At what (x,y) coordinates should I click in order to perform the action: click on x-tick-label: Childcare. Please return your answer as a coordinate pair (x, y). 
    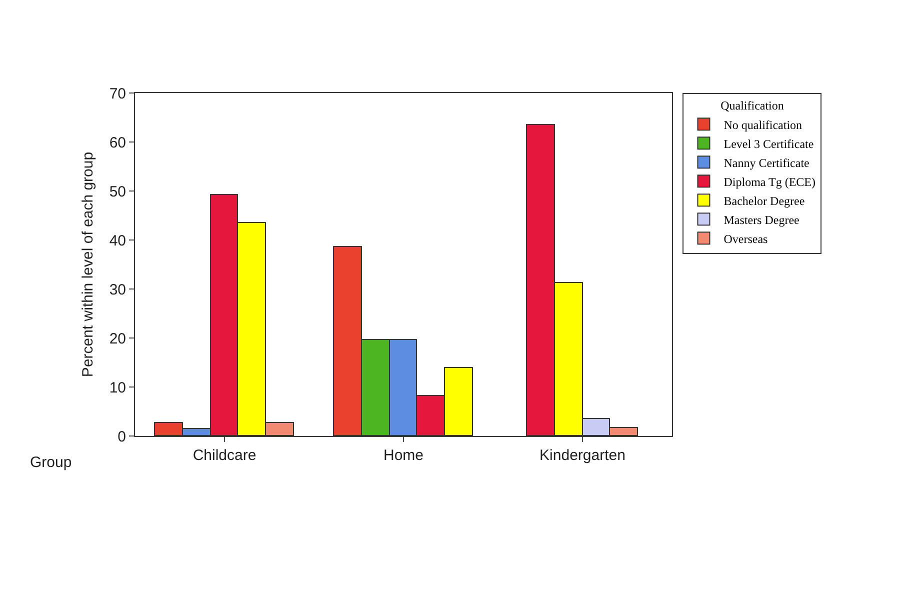
    Looking at the image, I should click on (224, 455).